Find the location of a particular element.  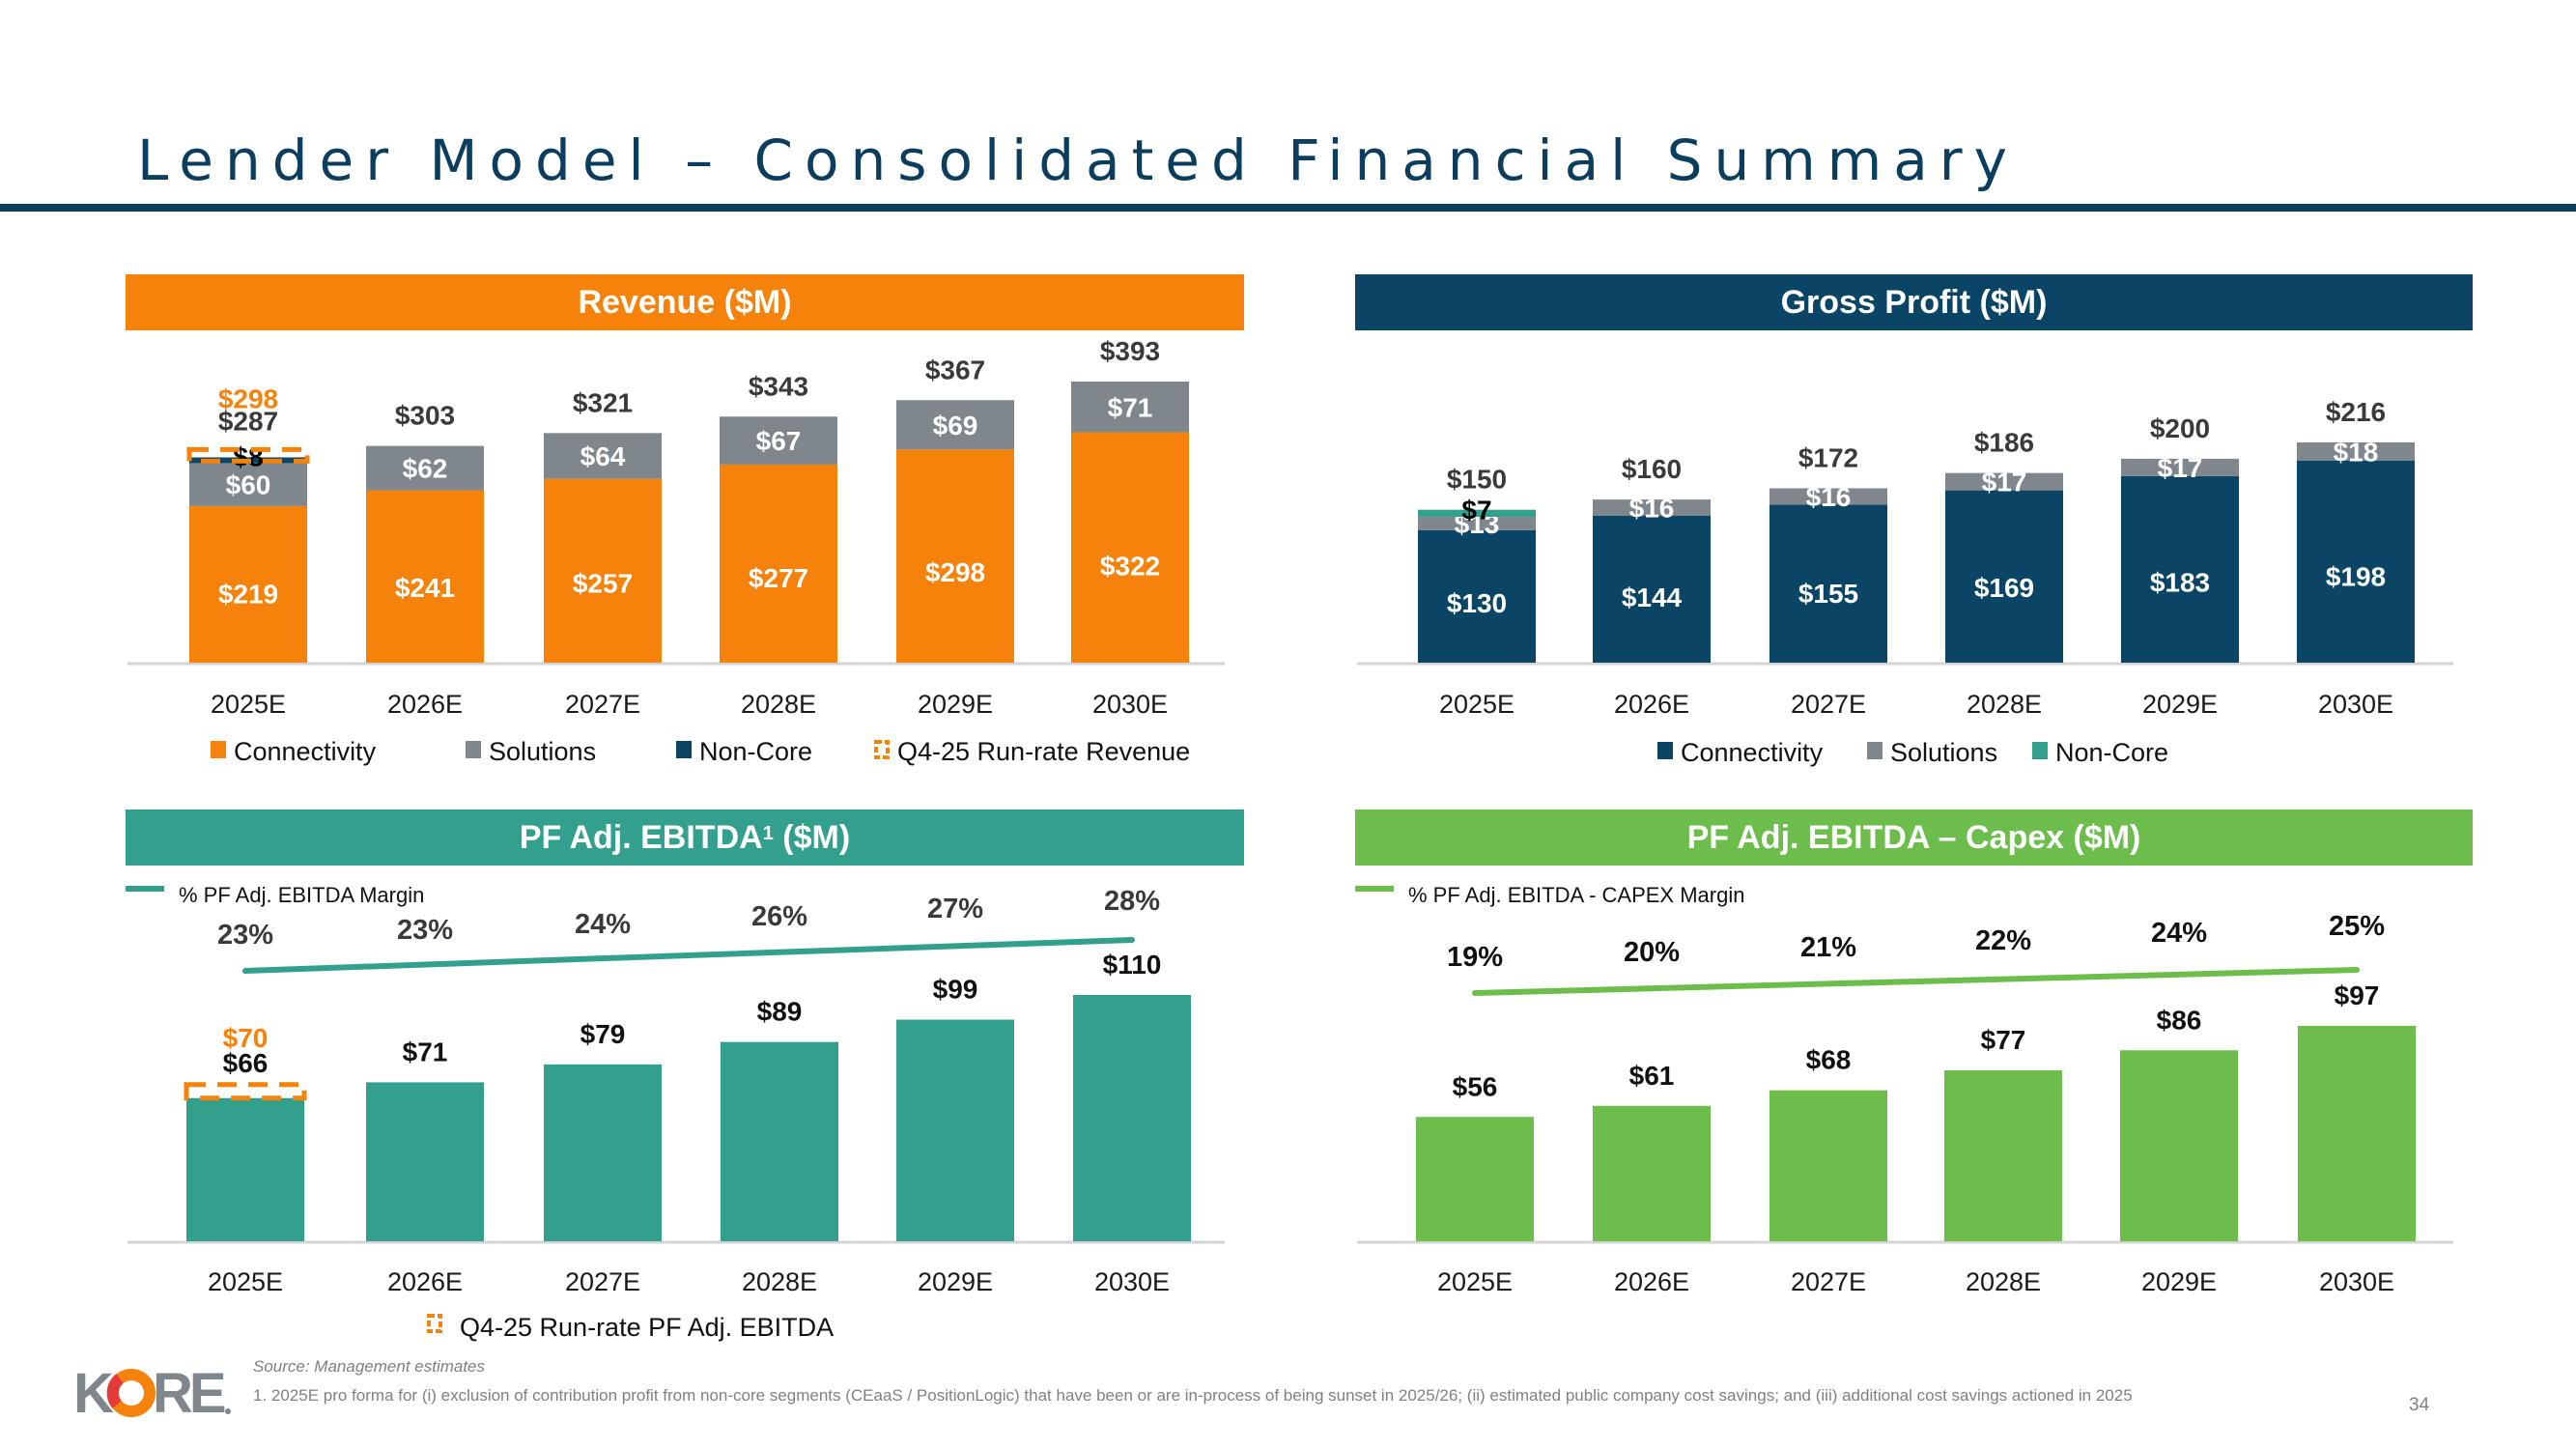

ebitda-capex-value-label: $56 is located at coordinates (1475, 1086).